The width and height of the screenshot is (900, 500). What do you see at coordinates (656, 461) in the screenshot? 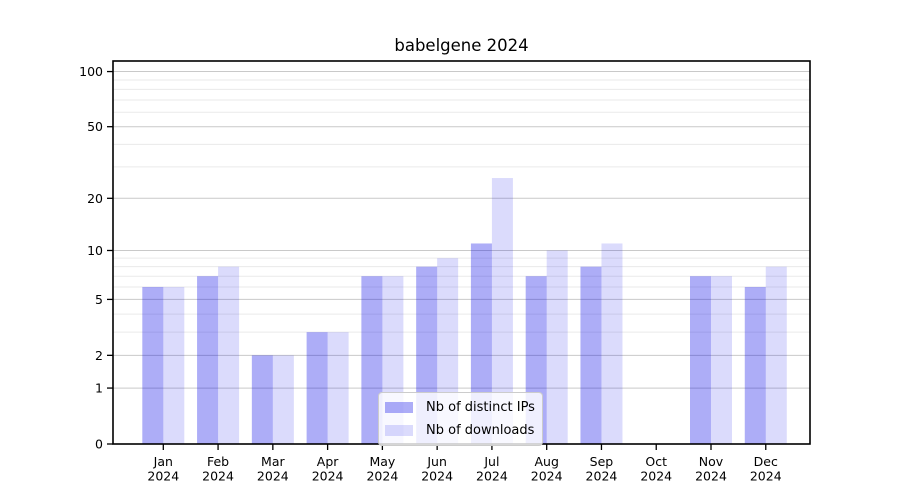
I see `x-tick-label-month: Oct` at bounding box center [656, 461].